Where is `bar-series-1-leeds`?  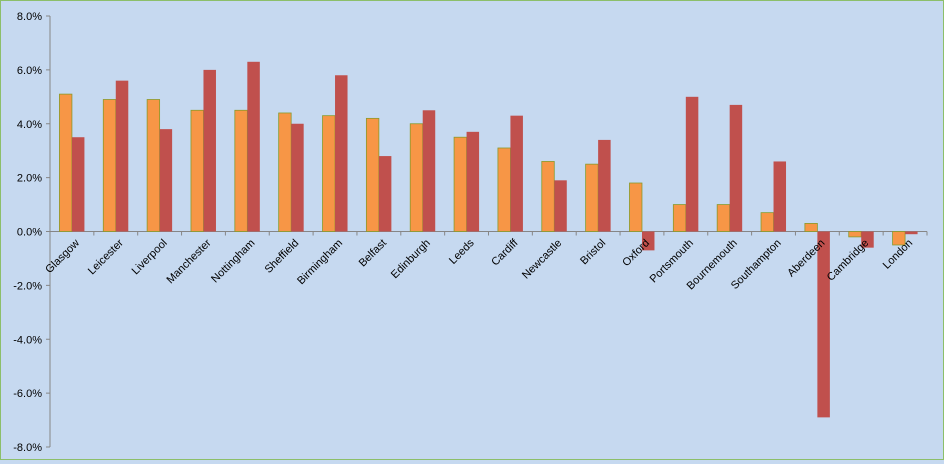 bar-series-1-leeds is located at coordinates (460, 184).